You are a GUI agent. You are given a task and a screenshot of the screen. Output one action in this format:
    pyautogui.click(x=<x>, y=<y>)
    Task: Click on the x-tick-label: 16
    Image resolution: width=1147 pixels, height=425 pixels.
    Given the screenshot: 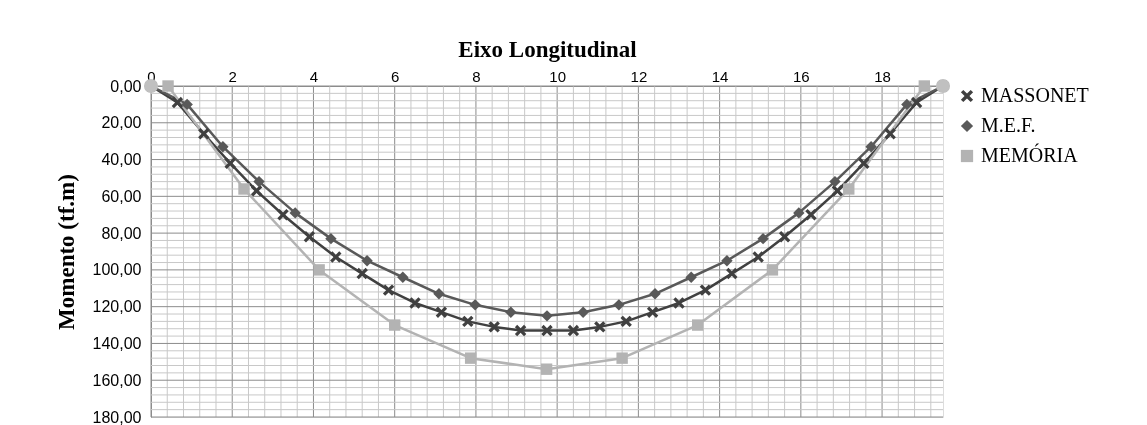 What is the action you would take?
    pyautogui.click(x=801, y=76)
    